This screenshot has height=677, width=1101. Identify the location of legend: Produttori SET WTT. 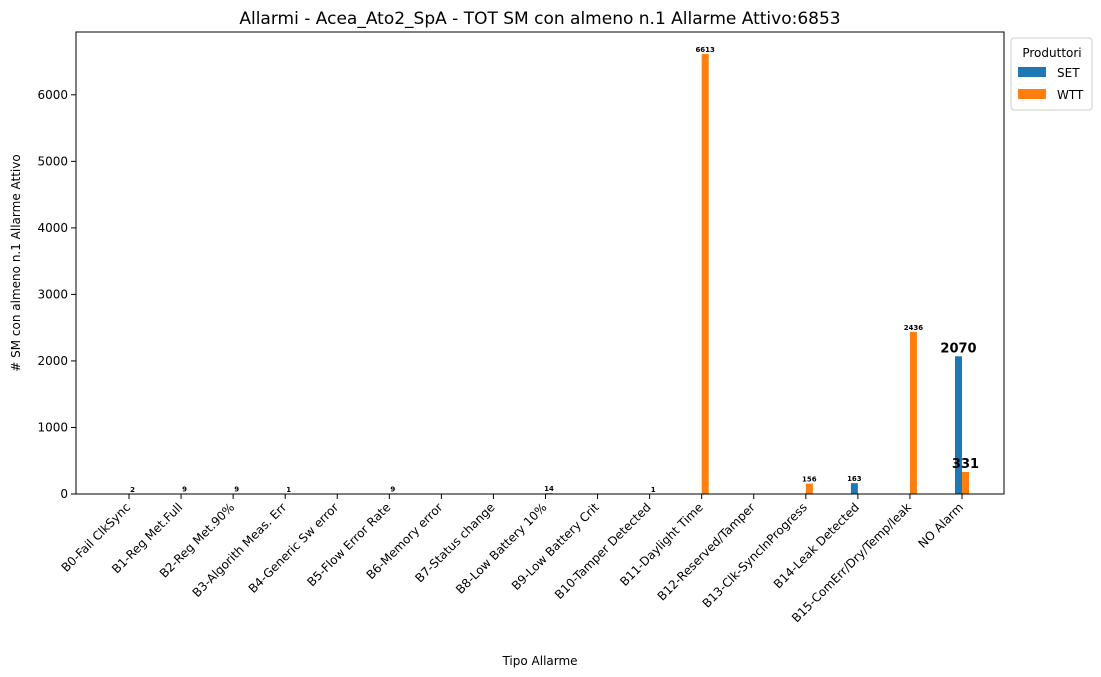
(1051, 74).